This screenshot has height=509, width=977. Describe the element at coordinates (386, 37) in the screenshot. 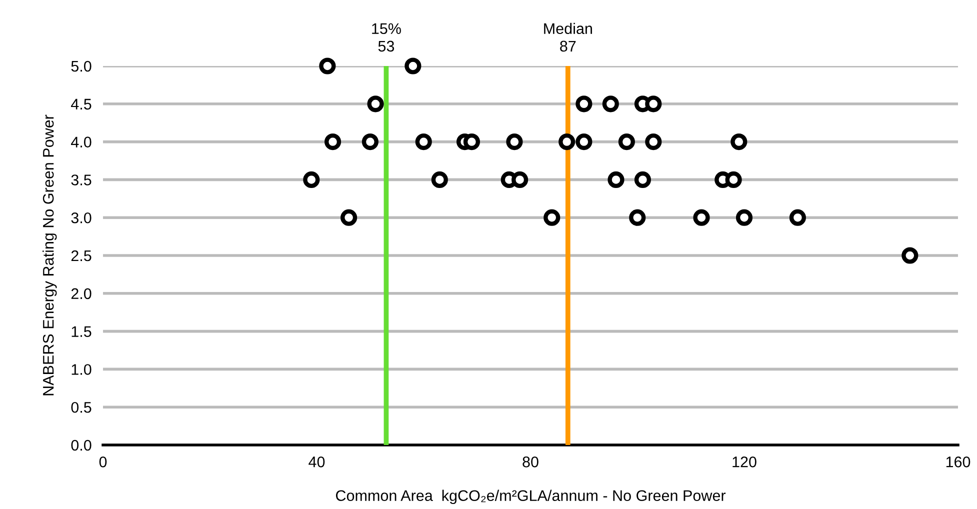

I see `ref-line-label: 15% 53` at that location.